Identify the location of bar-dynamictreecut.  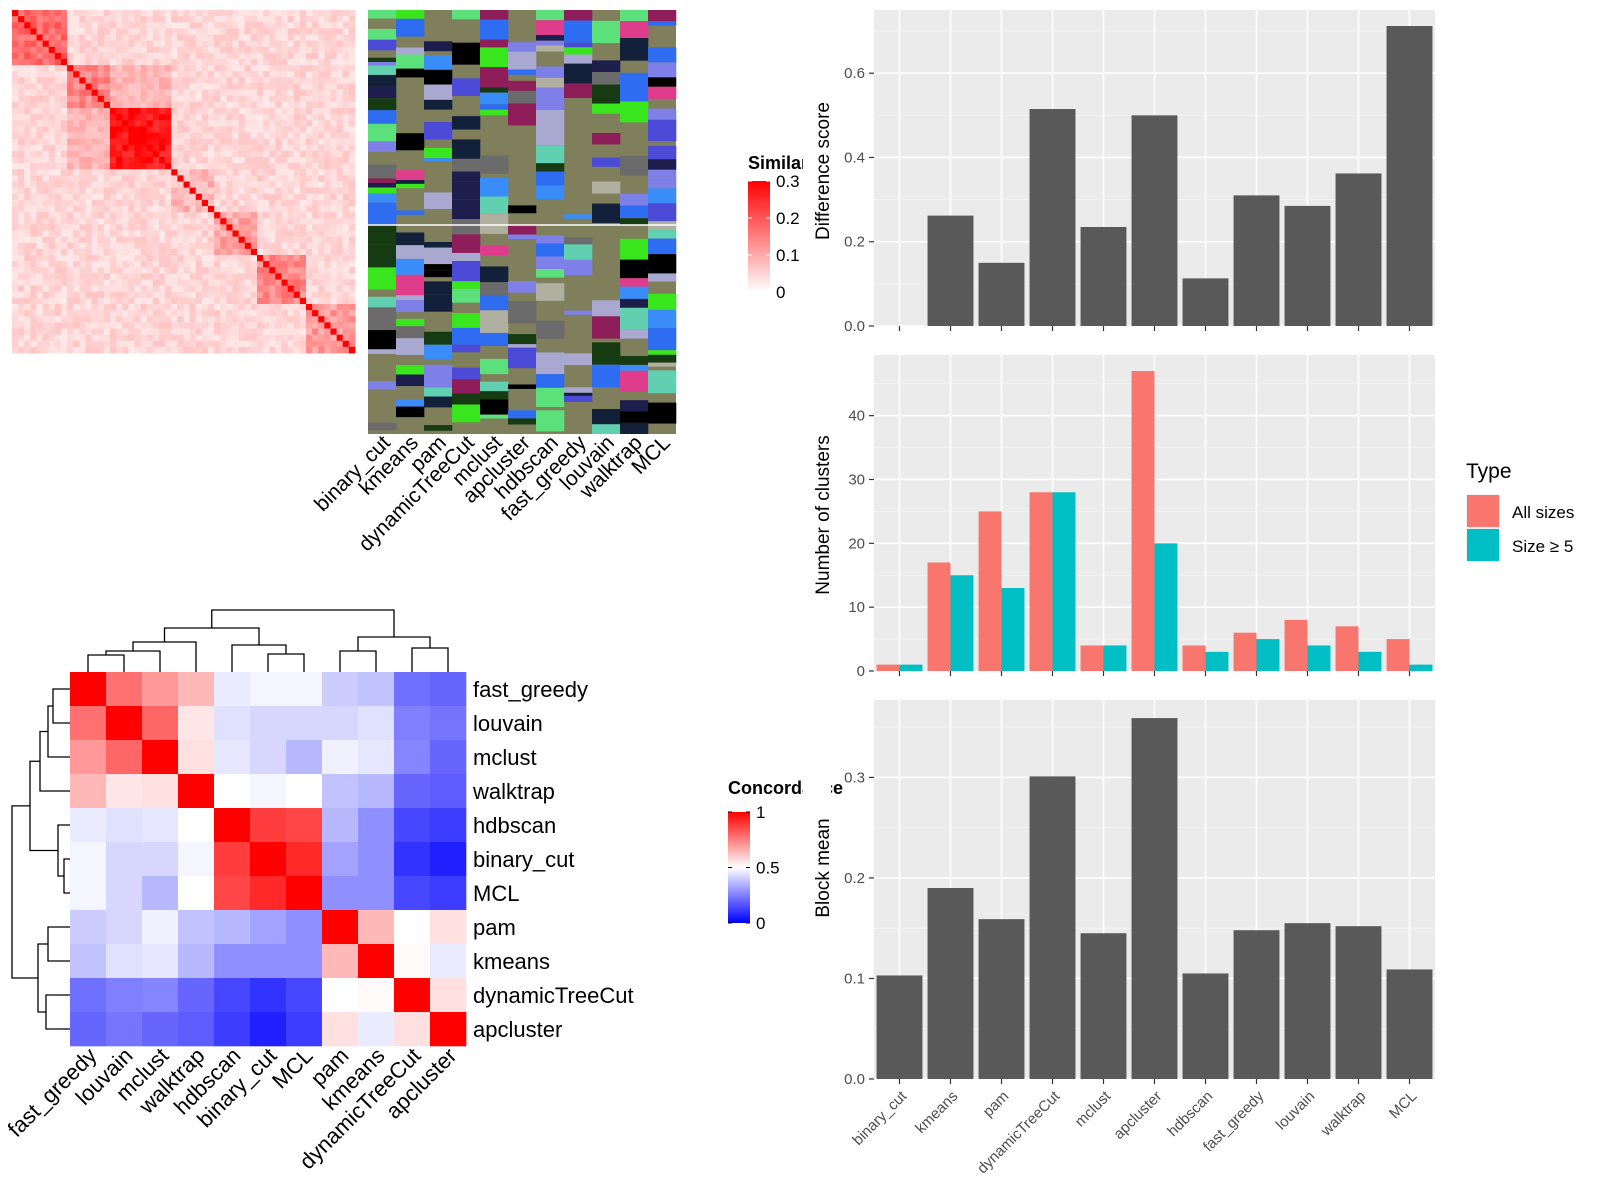
(1052, 217).